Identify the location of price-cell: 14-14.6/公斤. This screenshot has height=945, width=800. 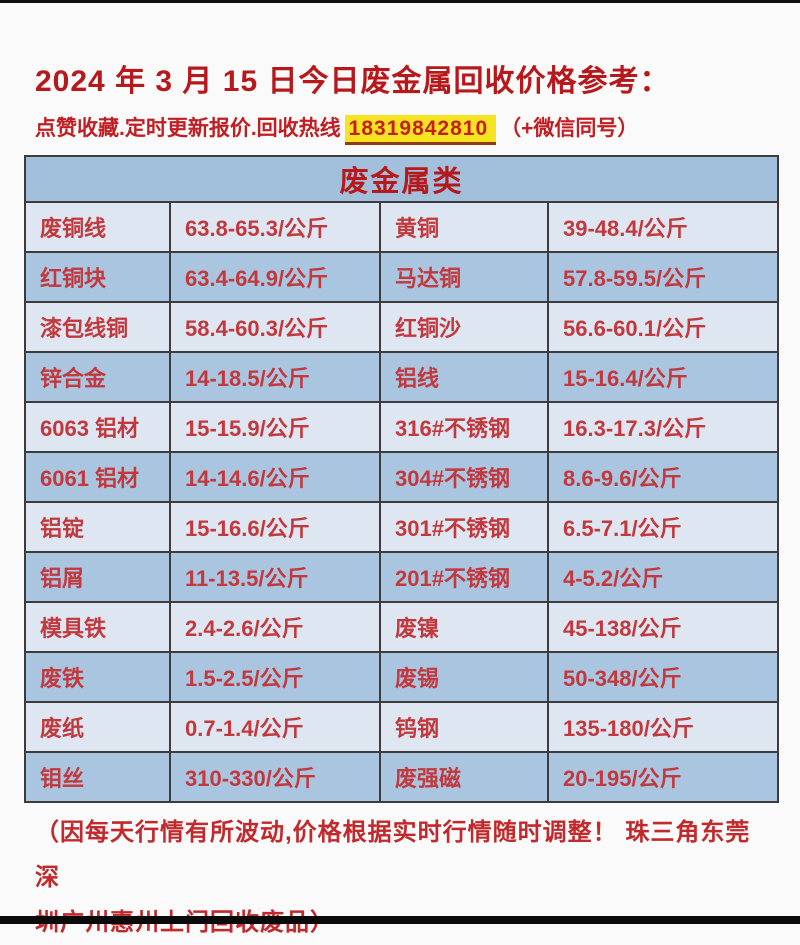
(275, 477).